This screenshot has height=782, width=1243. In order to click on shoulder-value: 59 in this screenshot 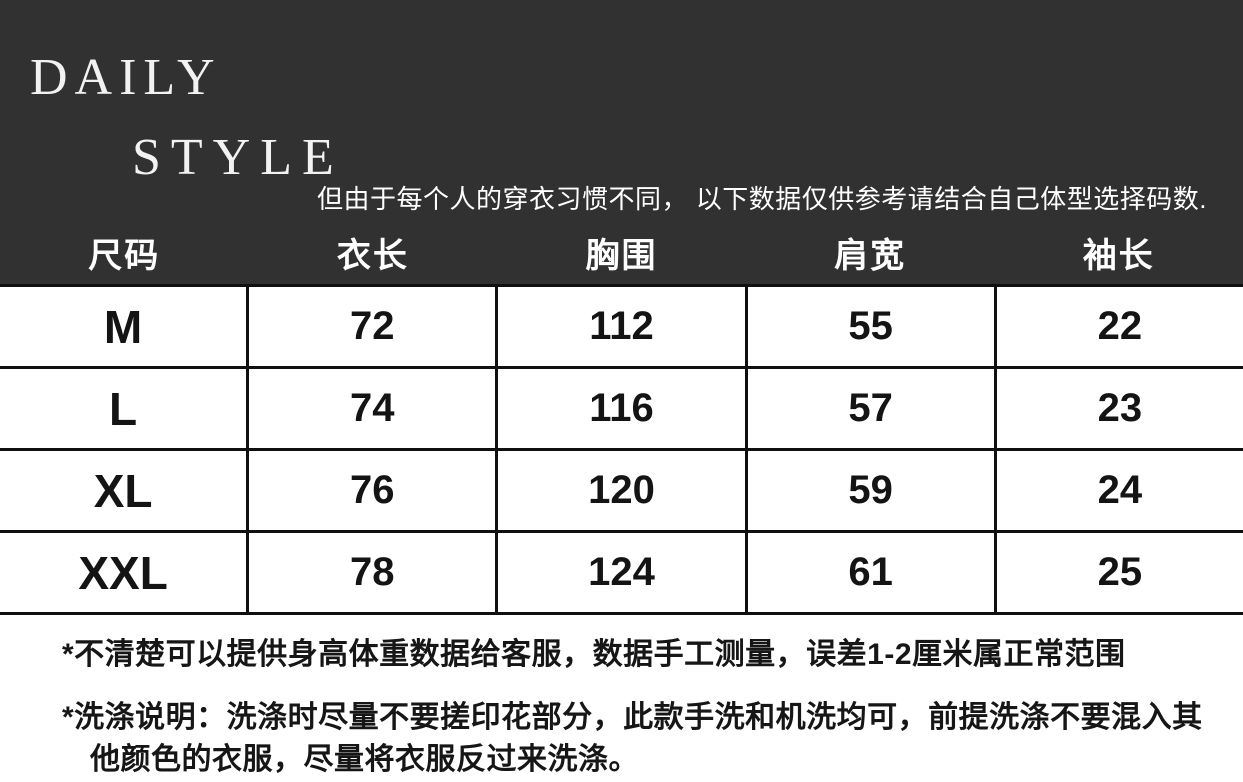, I will do `click(870, 490)`.